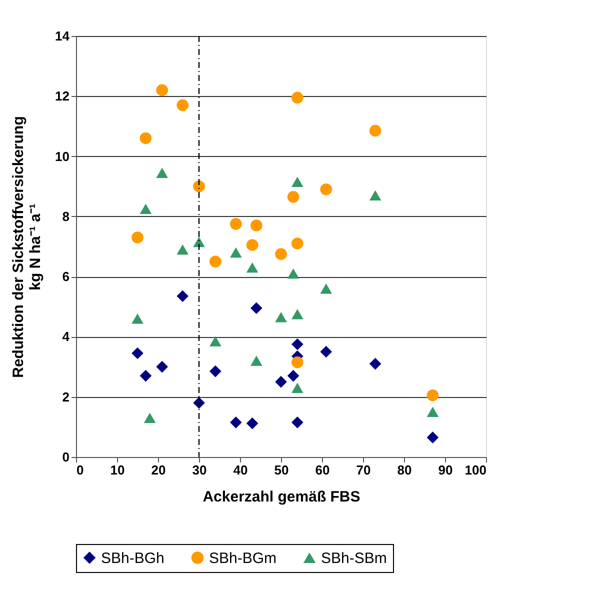  What do you see at coordinates (66, 216) in the screenshot?
I see `y-tick-label: 8` at bounding box center [66, 216].